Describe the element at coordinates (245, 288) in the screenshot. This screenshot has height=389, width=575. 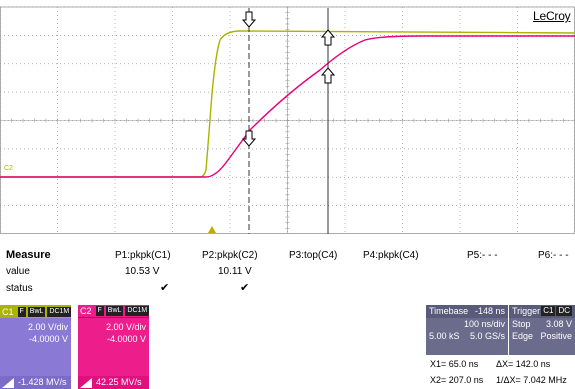
I see `param-p2-status-check-icon: ✔` at that location.